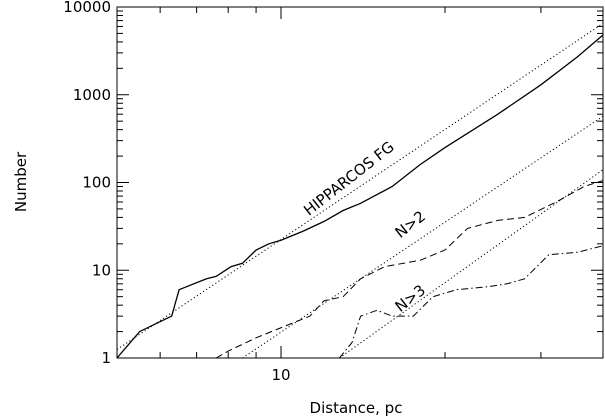 The width and height of the screenshot is (605, 419). What do you see at coordinates (348, 179) in the screenshot?
I see `annotation-label: HIPPARCOS FG` at bounding box center [348, 179].